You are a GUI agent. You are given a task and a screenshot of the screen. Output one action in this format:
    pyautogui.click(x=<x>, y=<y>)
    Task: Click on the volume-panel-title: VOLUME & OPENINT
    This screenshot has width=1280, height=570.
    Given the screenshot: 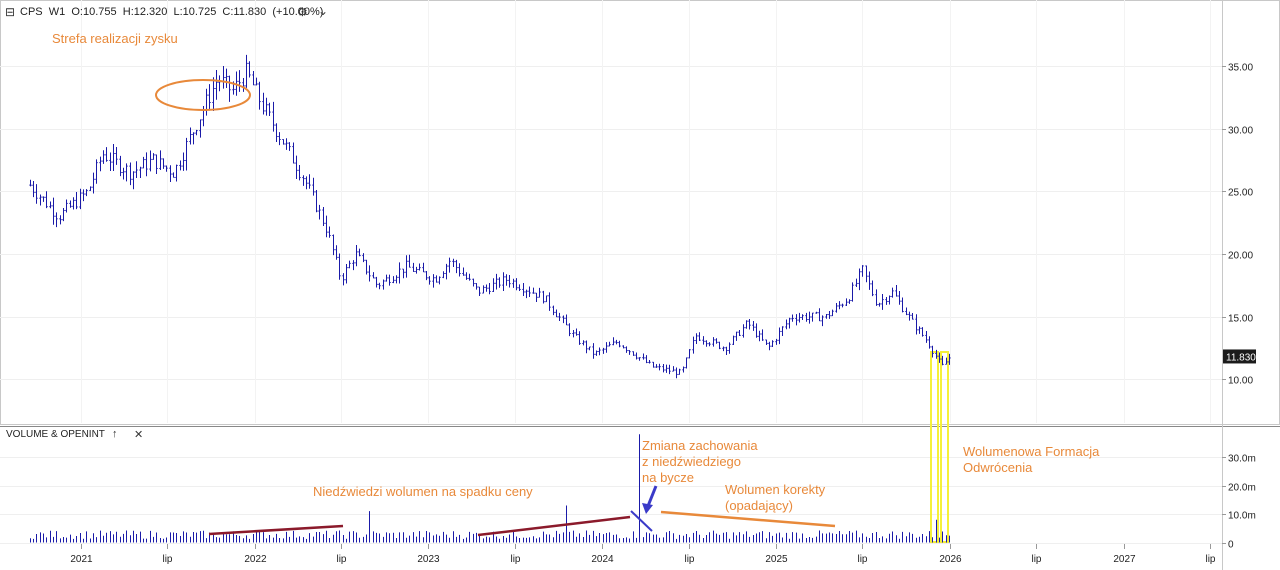 What is the action you would take?
    pyautogui.click(x=55, y=434)
    